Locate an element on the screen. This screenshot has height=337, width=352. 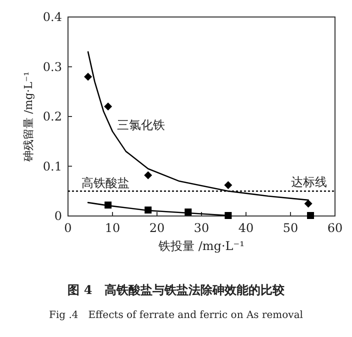
y-tick-label: 0.3 is located at coordinates (52, 67).